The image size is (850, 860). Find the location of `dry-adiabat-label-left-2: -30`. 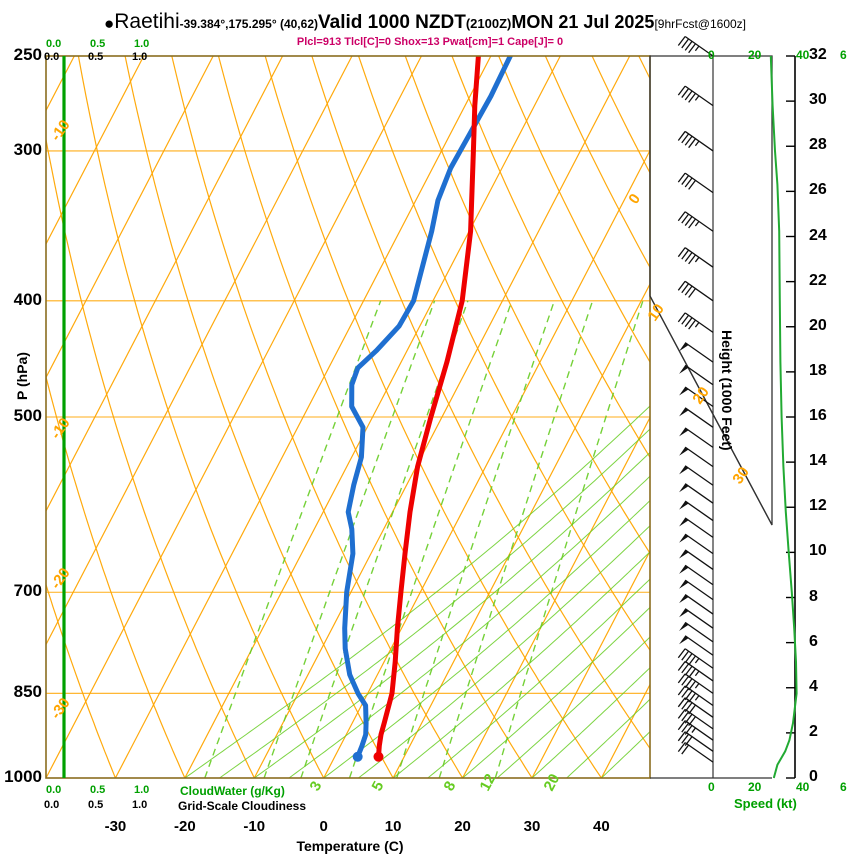

dry-adiabat-label-left-2: -30 is located at coordinates (60, 709).